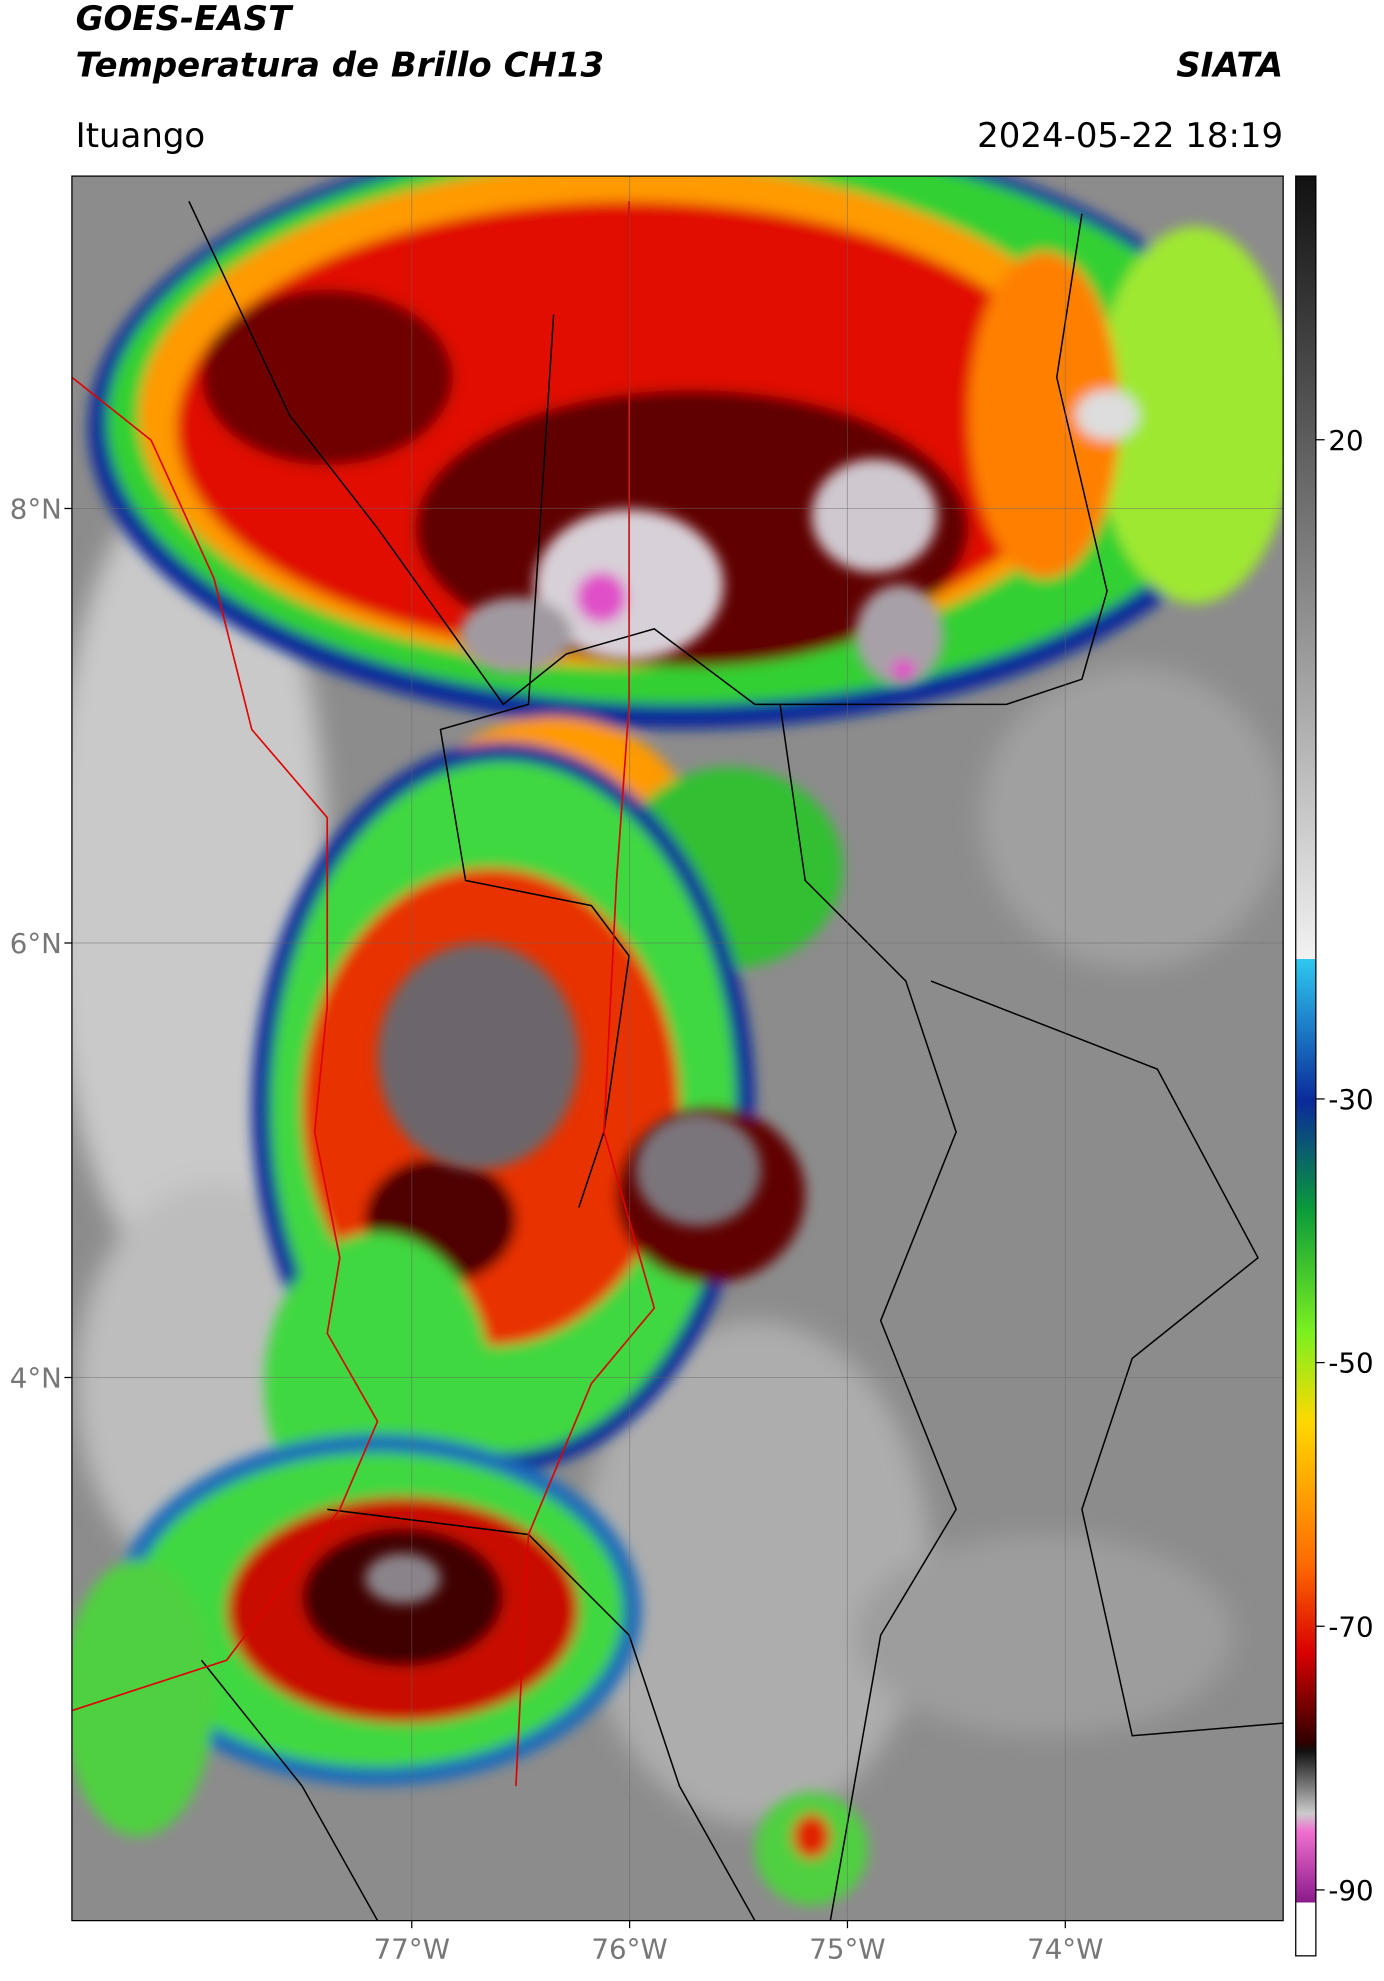  What do you see at coordinates (811, 1836) in the screenshot?
I see `storm-red` at bounding box center [811, 1836].